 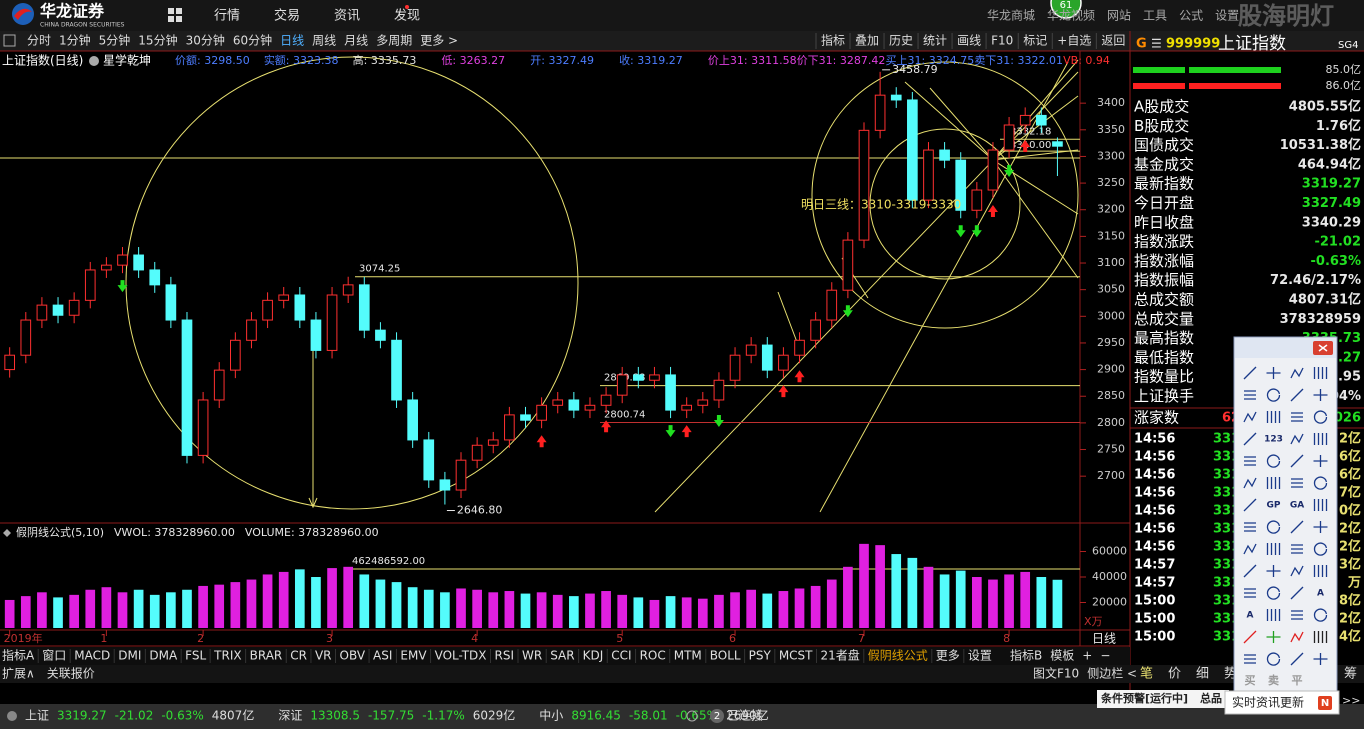 What do you see at coordinates (382, 656) in the screenshot?
I see `indicator-tab: ASI` at bounding box center [382, 656].